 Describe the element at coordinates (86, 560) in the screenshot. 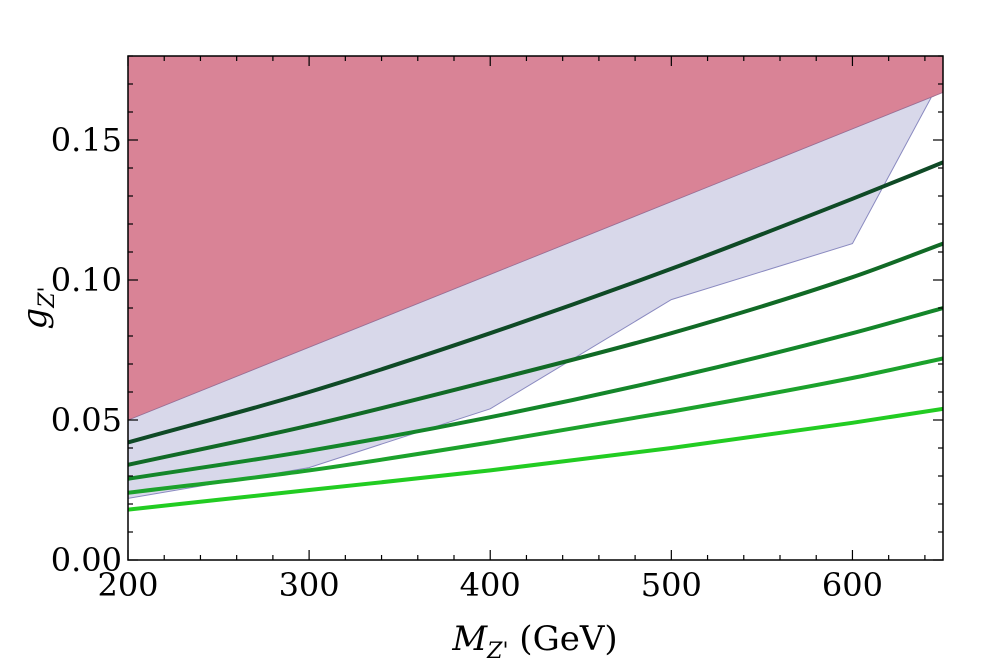

I see `y-tick-label: 0.00` at that location.